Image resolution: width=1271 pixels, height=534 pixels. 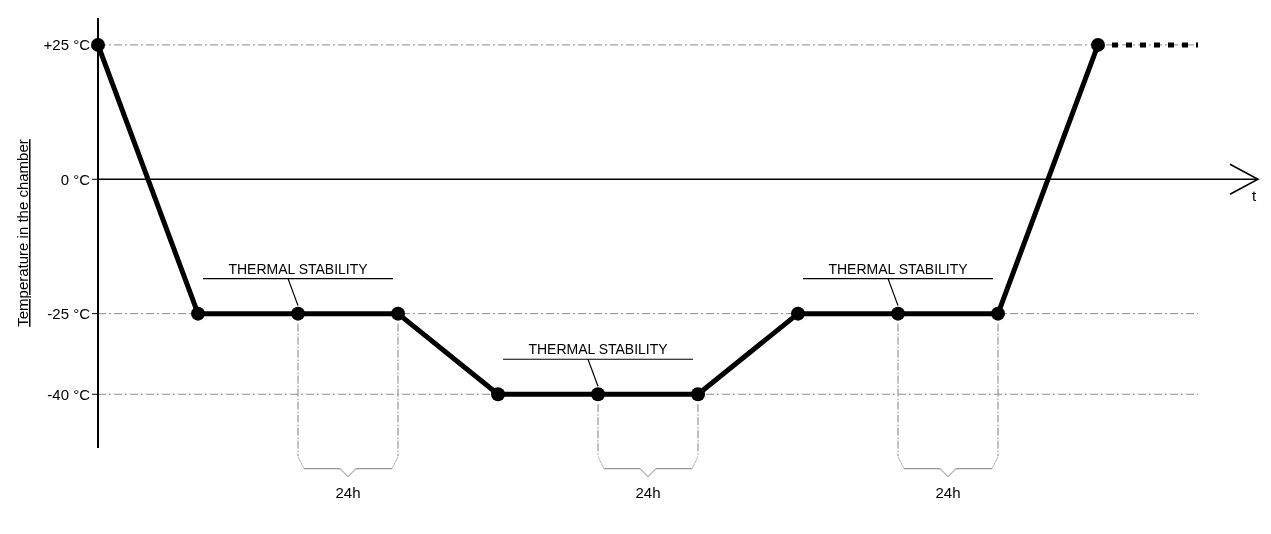 What do you see at coordinates (22, 233) in the screenshot?
I see `y-axis-title: Temperature in the chamber` at bounding box center [22, 233].